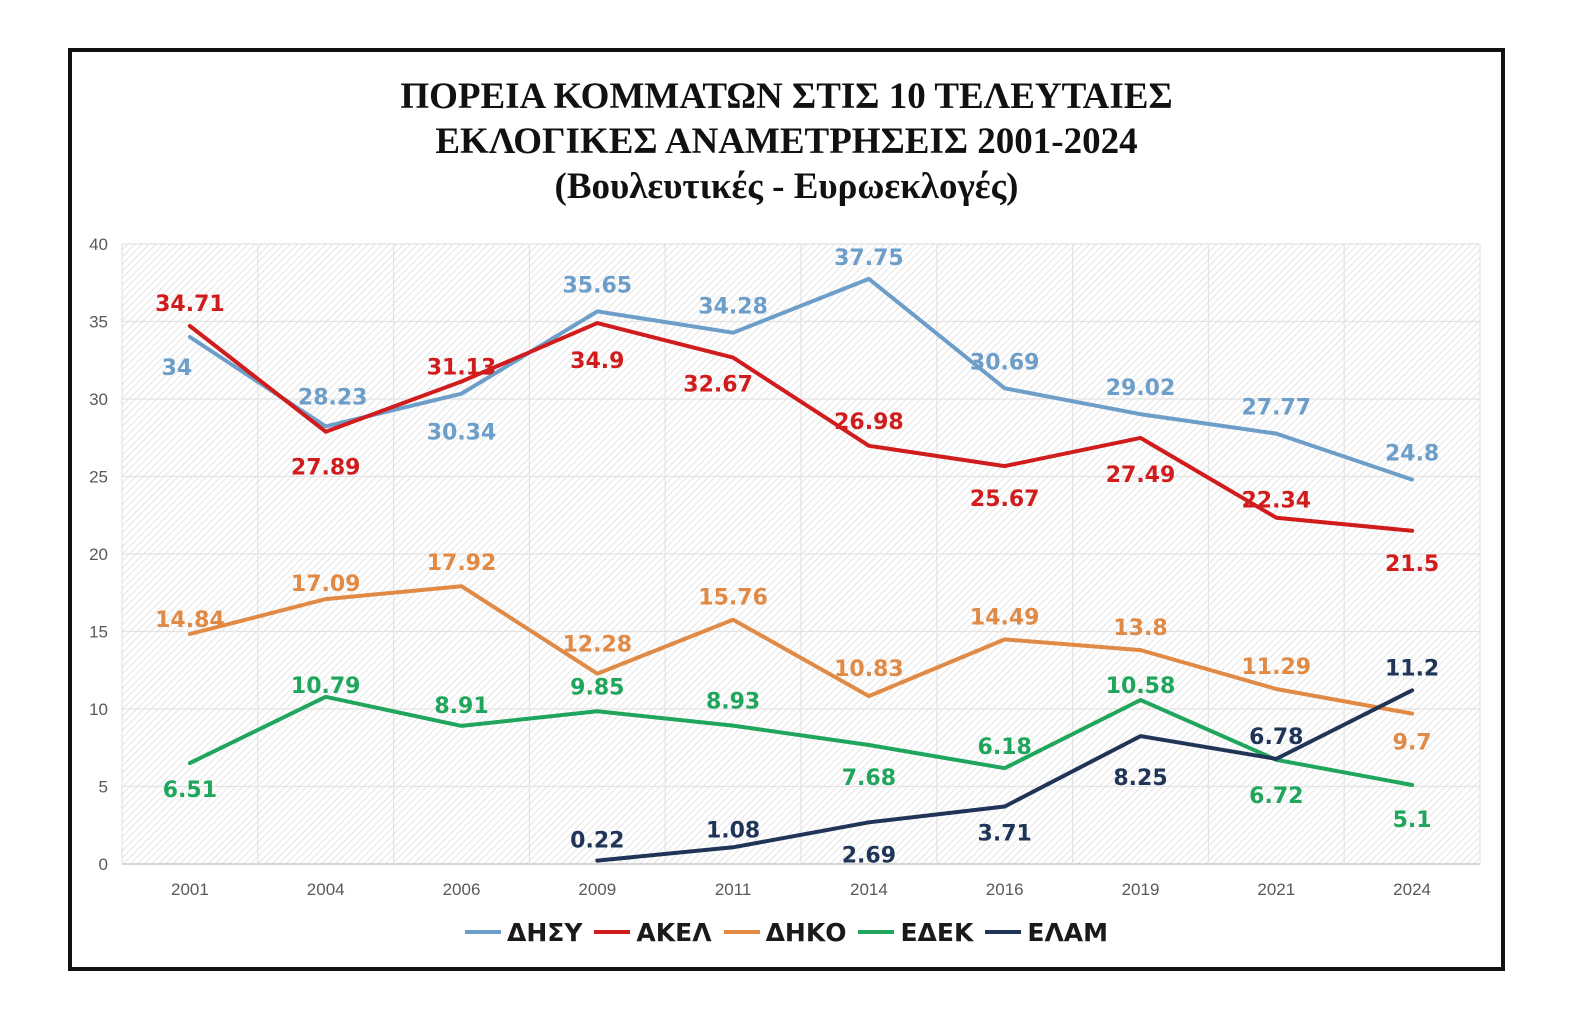 This screenshot has height=1031, width=1569. Describe the element at coordinates (869, 258) in the screenshot. I see `data-label: 37.75` at that location.